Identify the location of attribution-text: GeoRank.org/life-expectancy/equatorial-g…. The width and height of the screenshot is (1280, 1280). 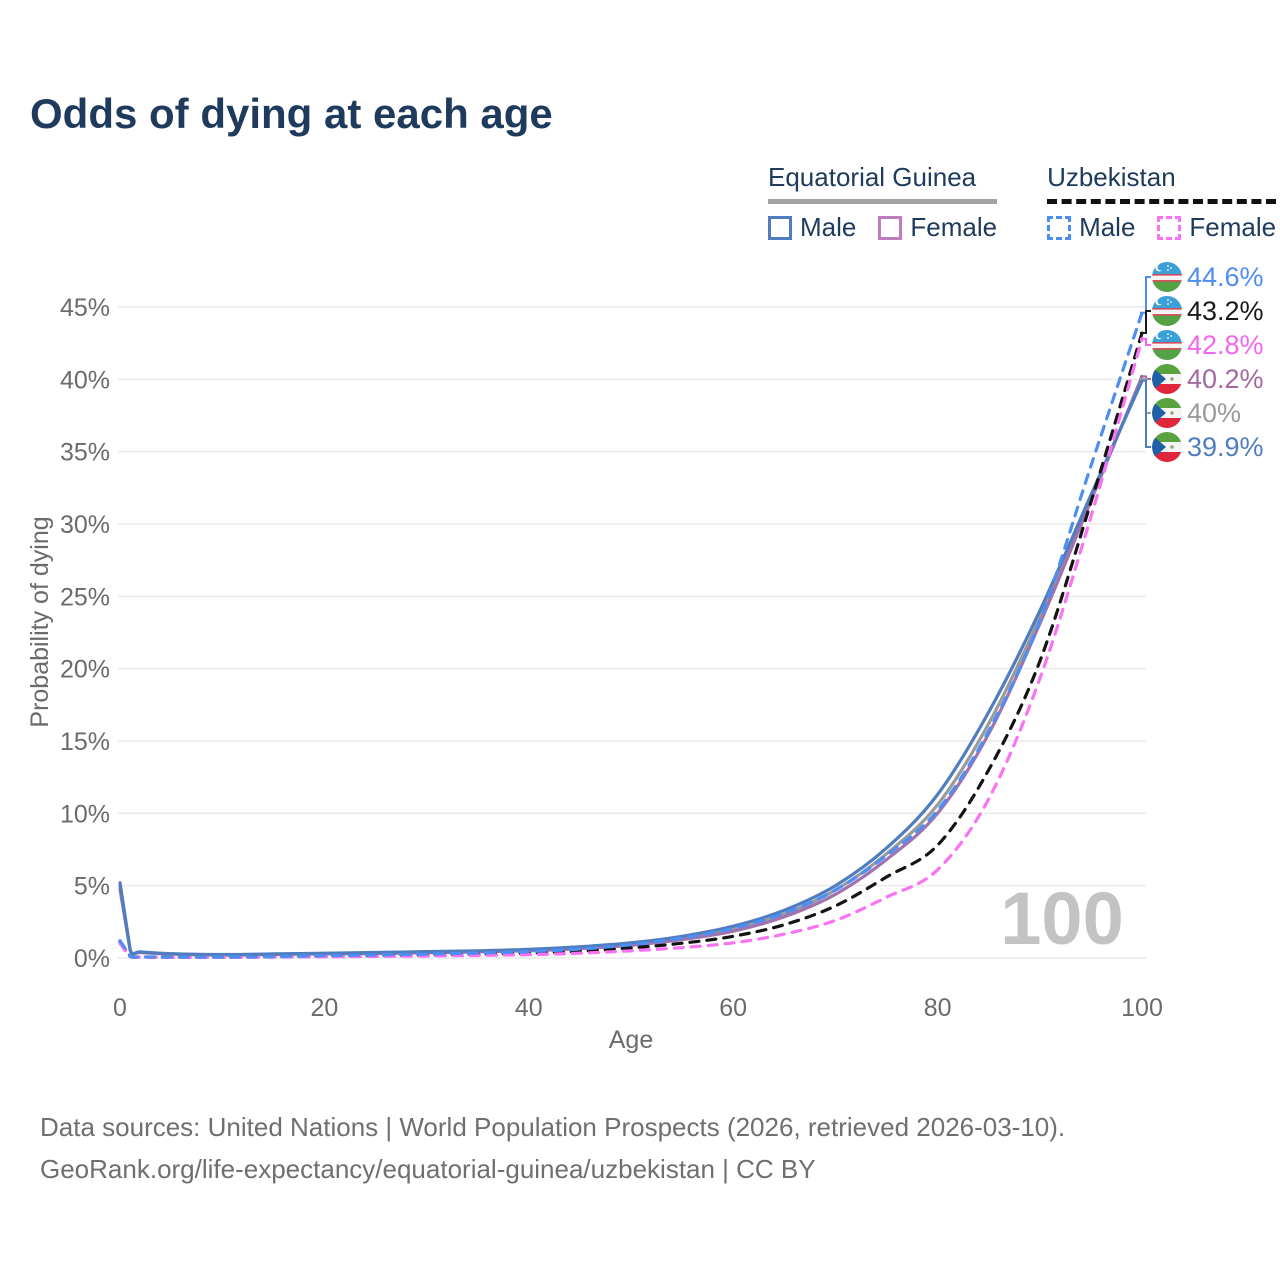
(428, 1169).